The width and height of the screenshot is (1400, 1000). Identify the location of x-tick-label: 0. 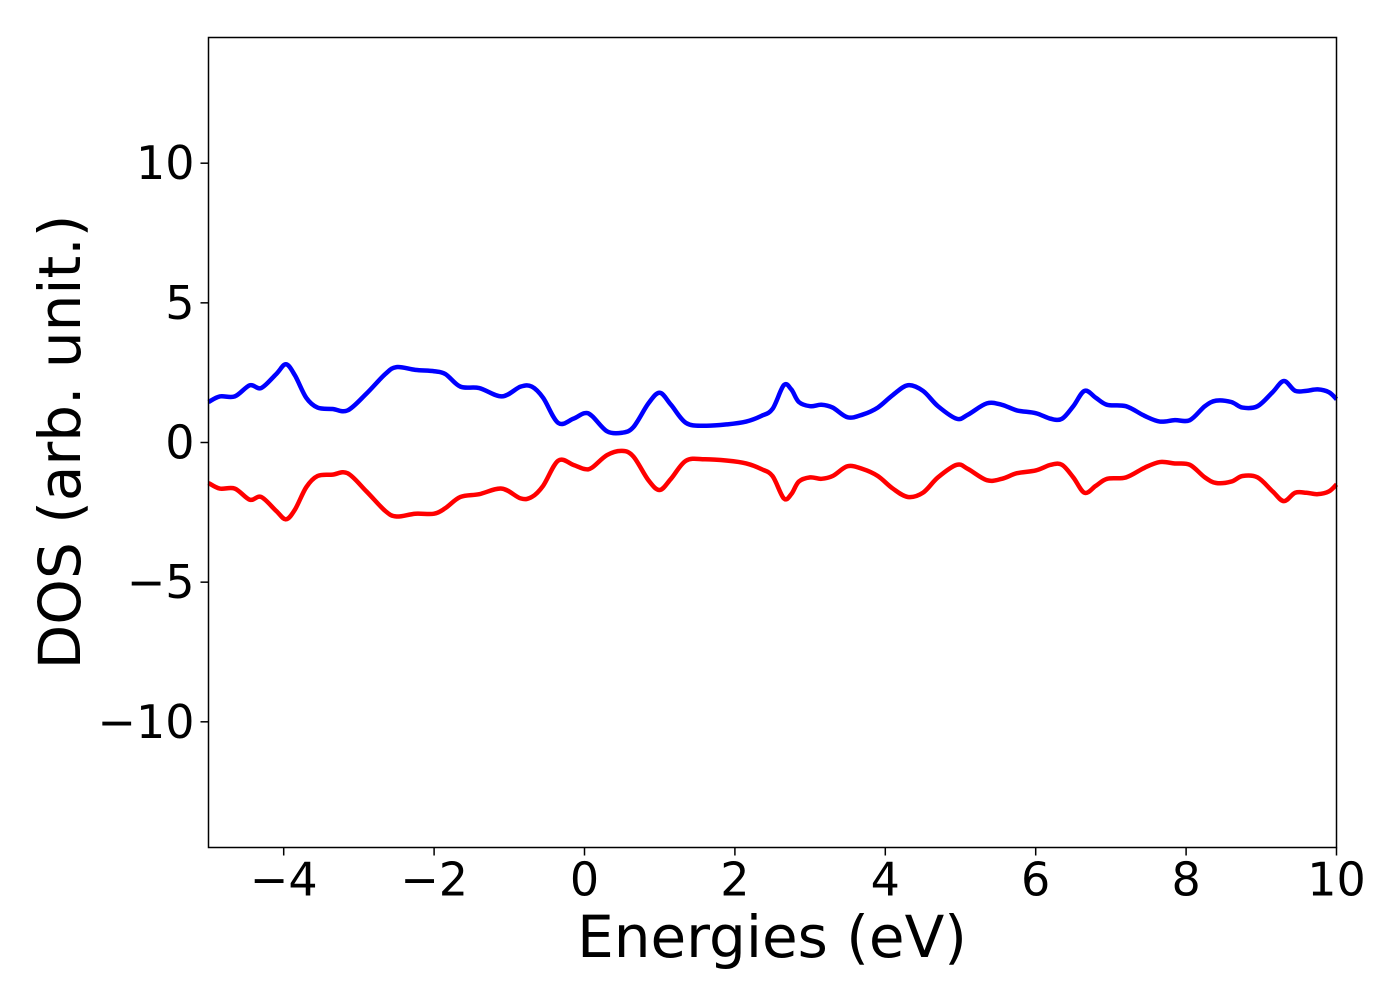
(584, 880).